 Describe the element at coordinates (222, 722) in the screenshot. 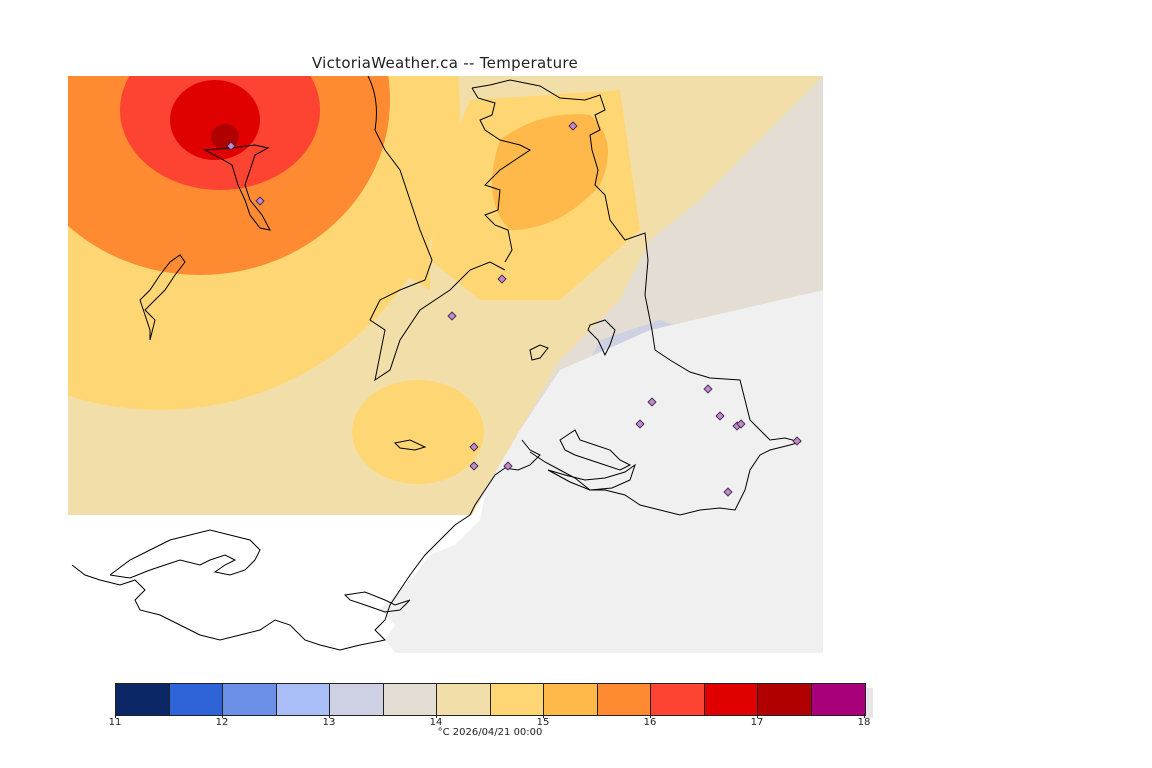

I see `colorbar-tick-label: 12` at that location.